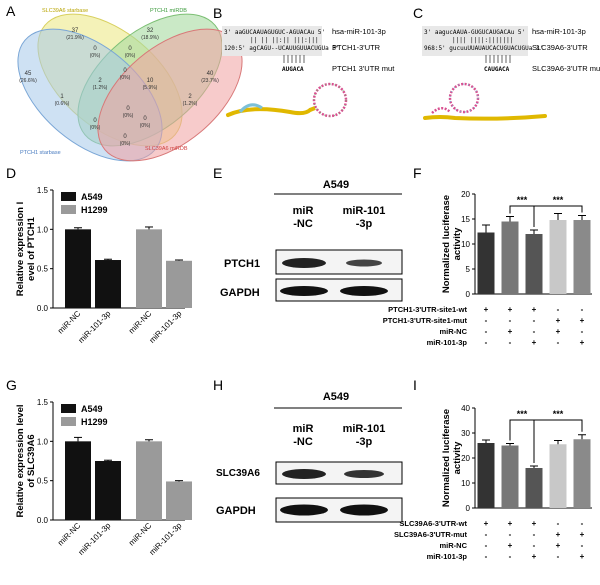  What do you see at coordinates (43, 520) in the screenshot?
I see `y-tick-label: 0.0` at bounding box center [43, 520].